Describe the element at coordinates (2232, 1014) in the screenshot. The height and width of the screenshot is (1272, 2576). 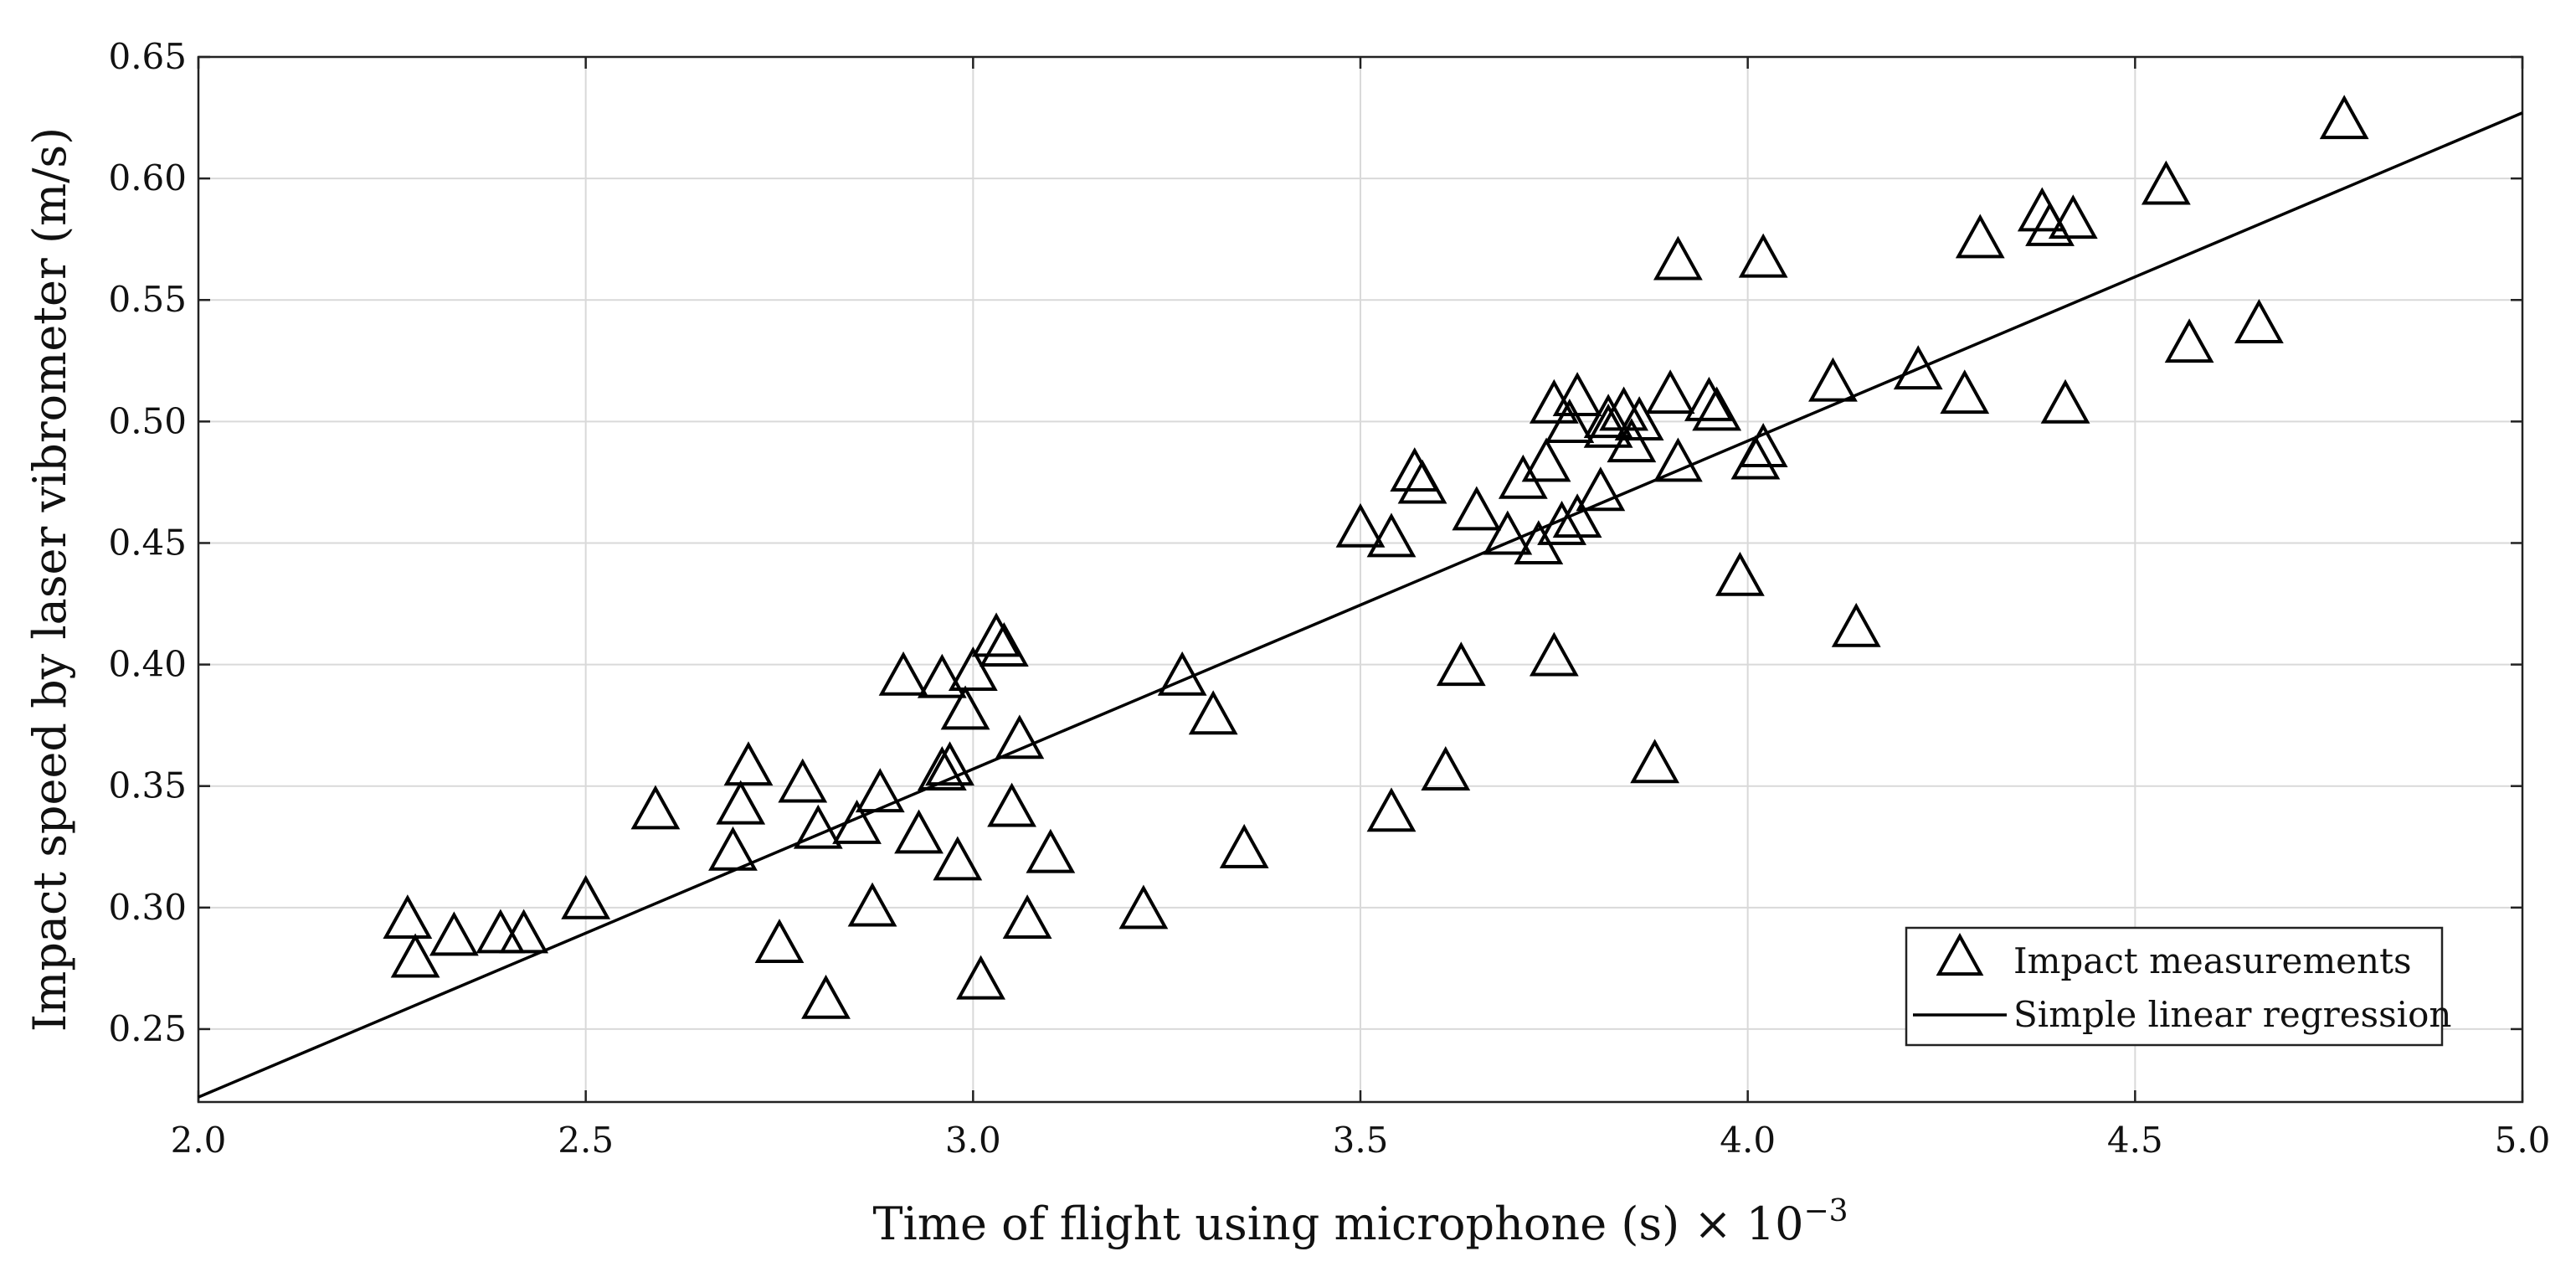
I see `legend-label-linear-regression: Simple linear regression` at that location.